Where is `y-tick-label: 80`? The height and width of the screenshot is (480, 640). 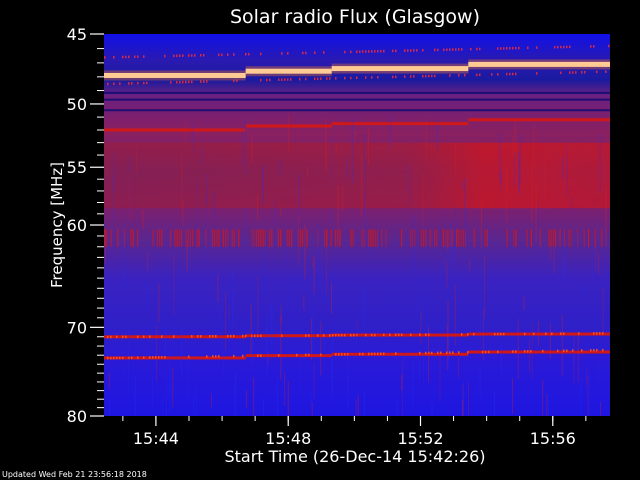
y-tick-label: 80 is located at coordinates (77, 416).